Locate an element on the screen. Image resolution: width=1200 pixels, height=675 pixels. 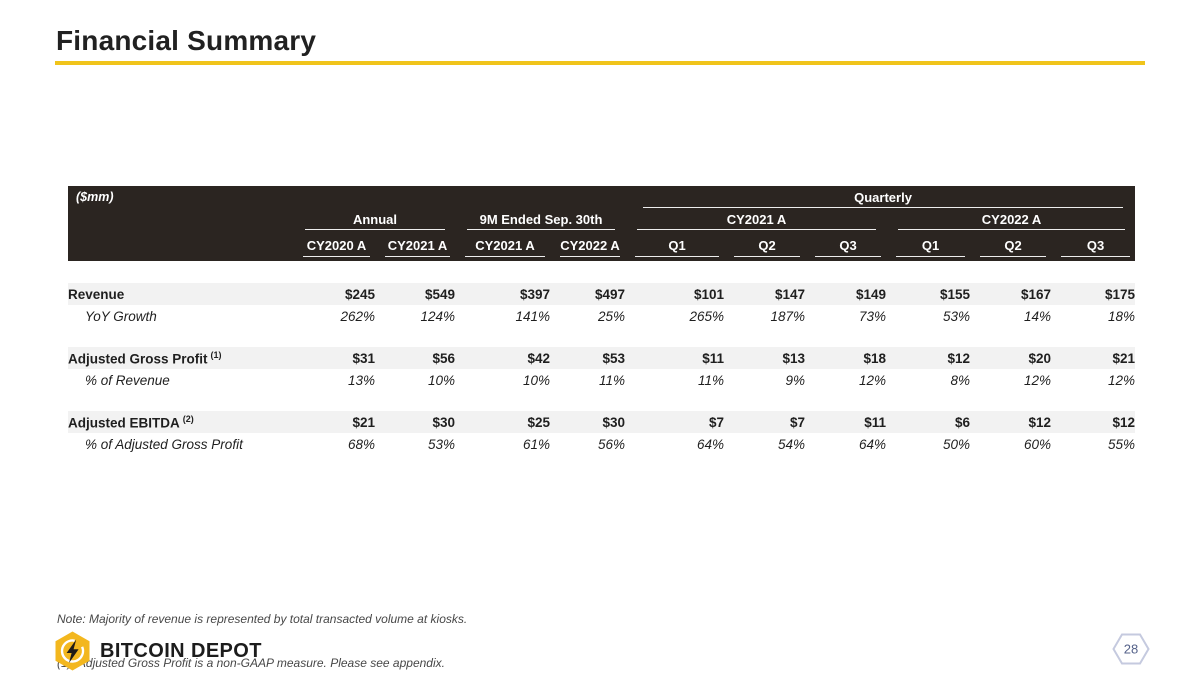
col-header-q2-2021: Q2 is located at coordinates (764, 246).